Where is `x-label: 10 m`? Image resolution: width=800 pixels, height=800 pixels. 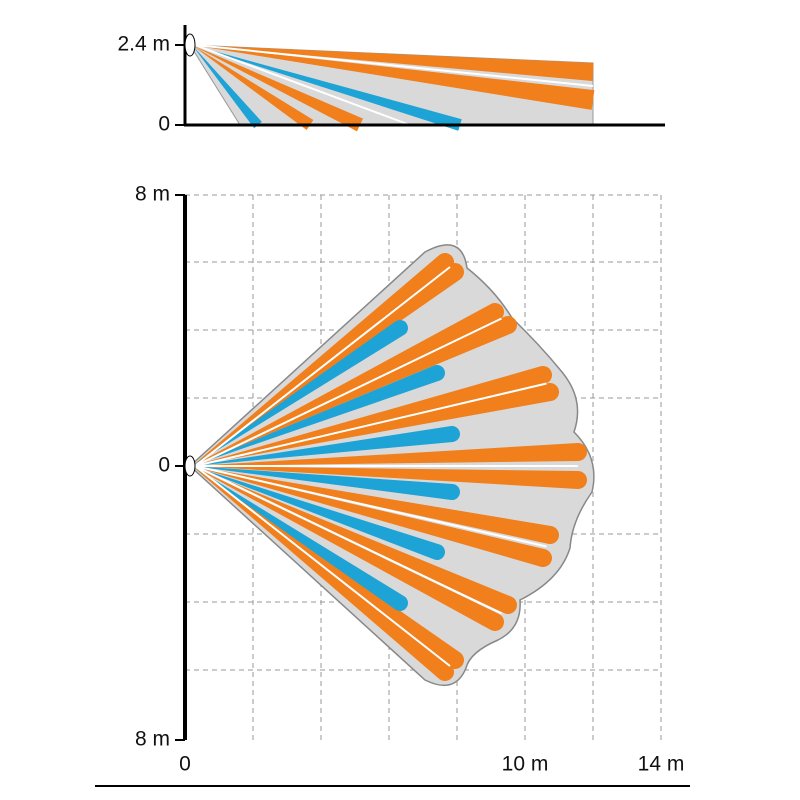 x-label: 10 m is located at coordinates (525, 764).